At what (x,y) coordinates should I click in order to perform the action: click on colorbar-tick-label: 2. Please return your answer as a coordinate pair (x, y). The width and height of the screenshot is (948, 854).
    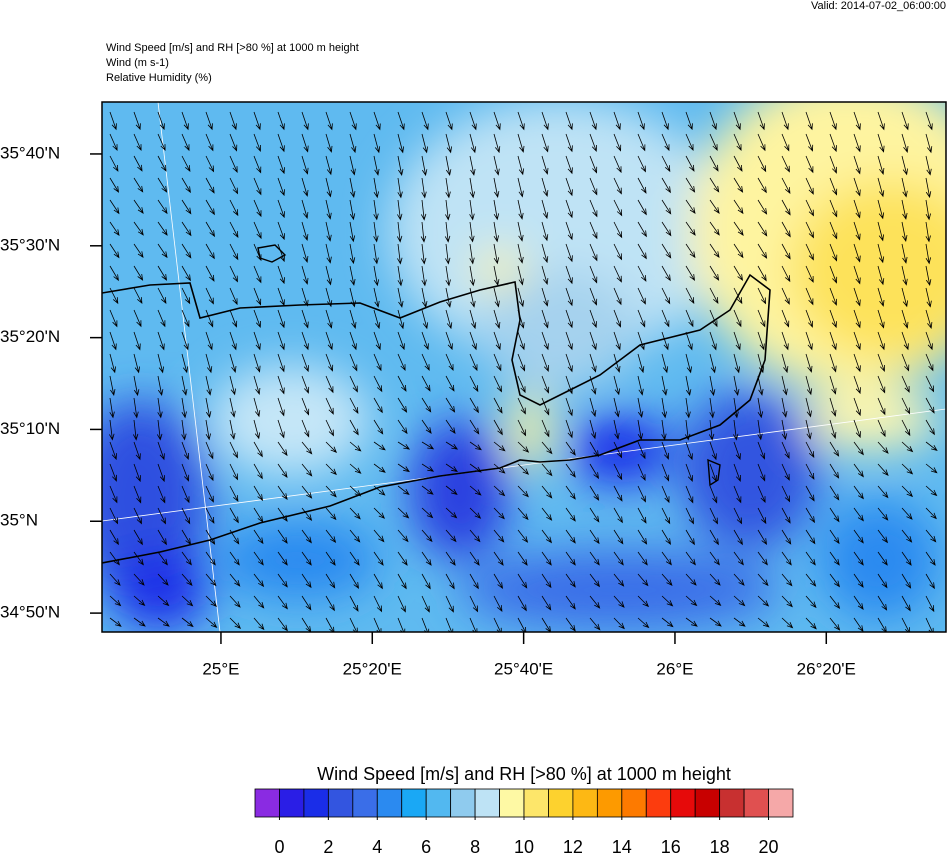
    Looking at the image, I should click on (328, 845).